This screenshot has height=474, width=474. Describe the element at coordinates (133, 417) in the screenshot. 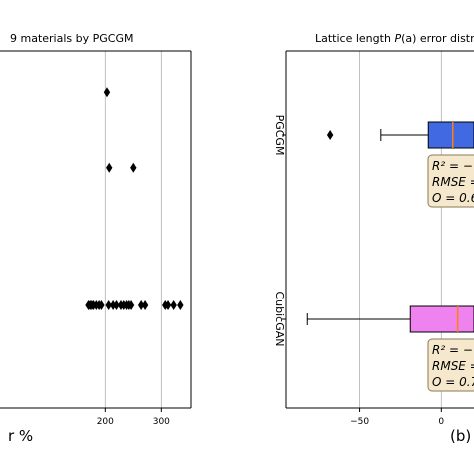

I see `left-x-ticks: 200 300` at that location.